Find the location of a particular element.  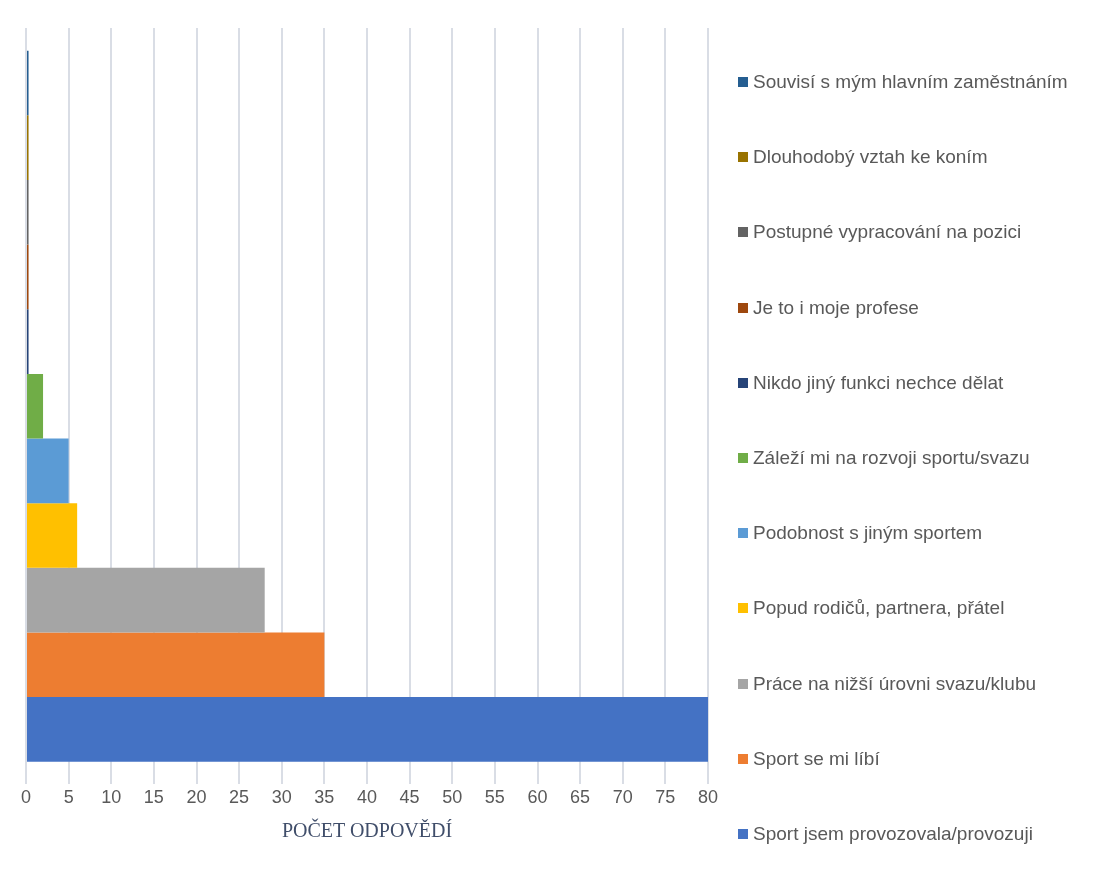

x-tick-label: 10 is located at coordinates (111, 797).